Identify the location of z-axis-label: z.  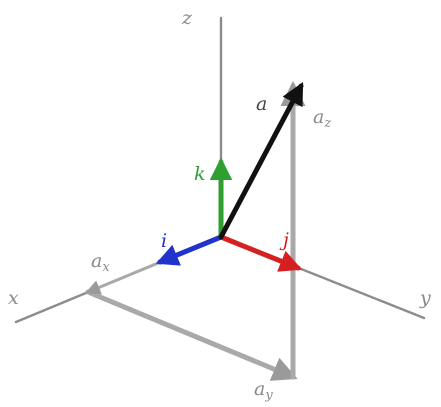
(187, 18).